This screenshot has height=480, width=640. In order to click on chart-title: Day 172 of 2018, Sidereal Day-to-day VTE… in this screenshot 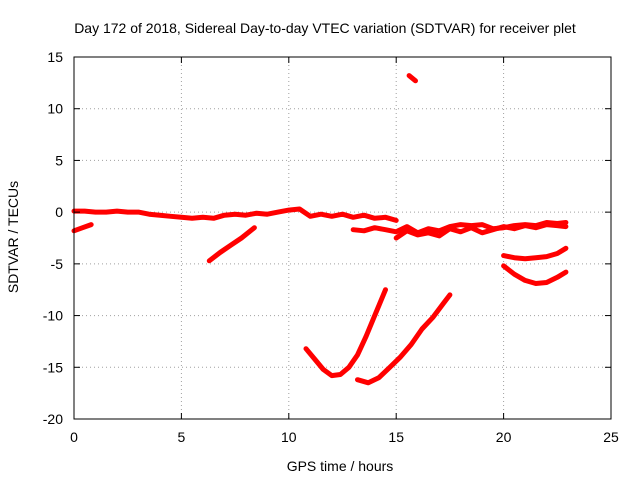, I will do `click(325, 28)`.